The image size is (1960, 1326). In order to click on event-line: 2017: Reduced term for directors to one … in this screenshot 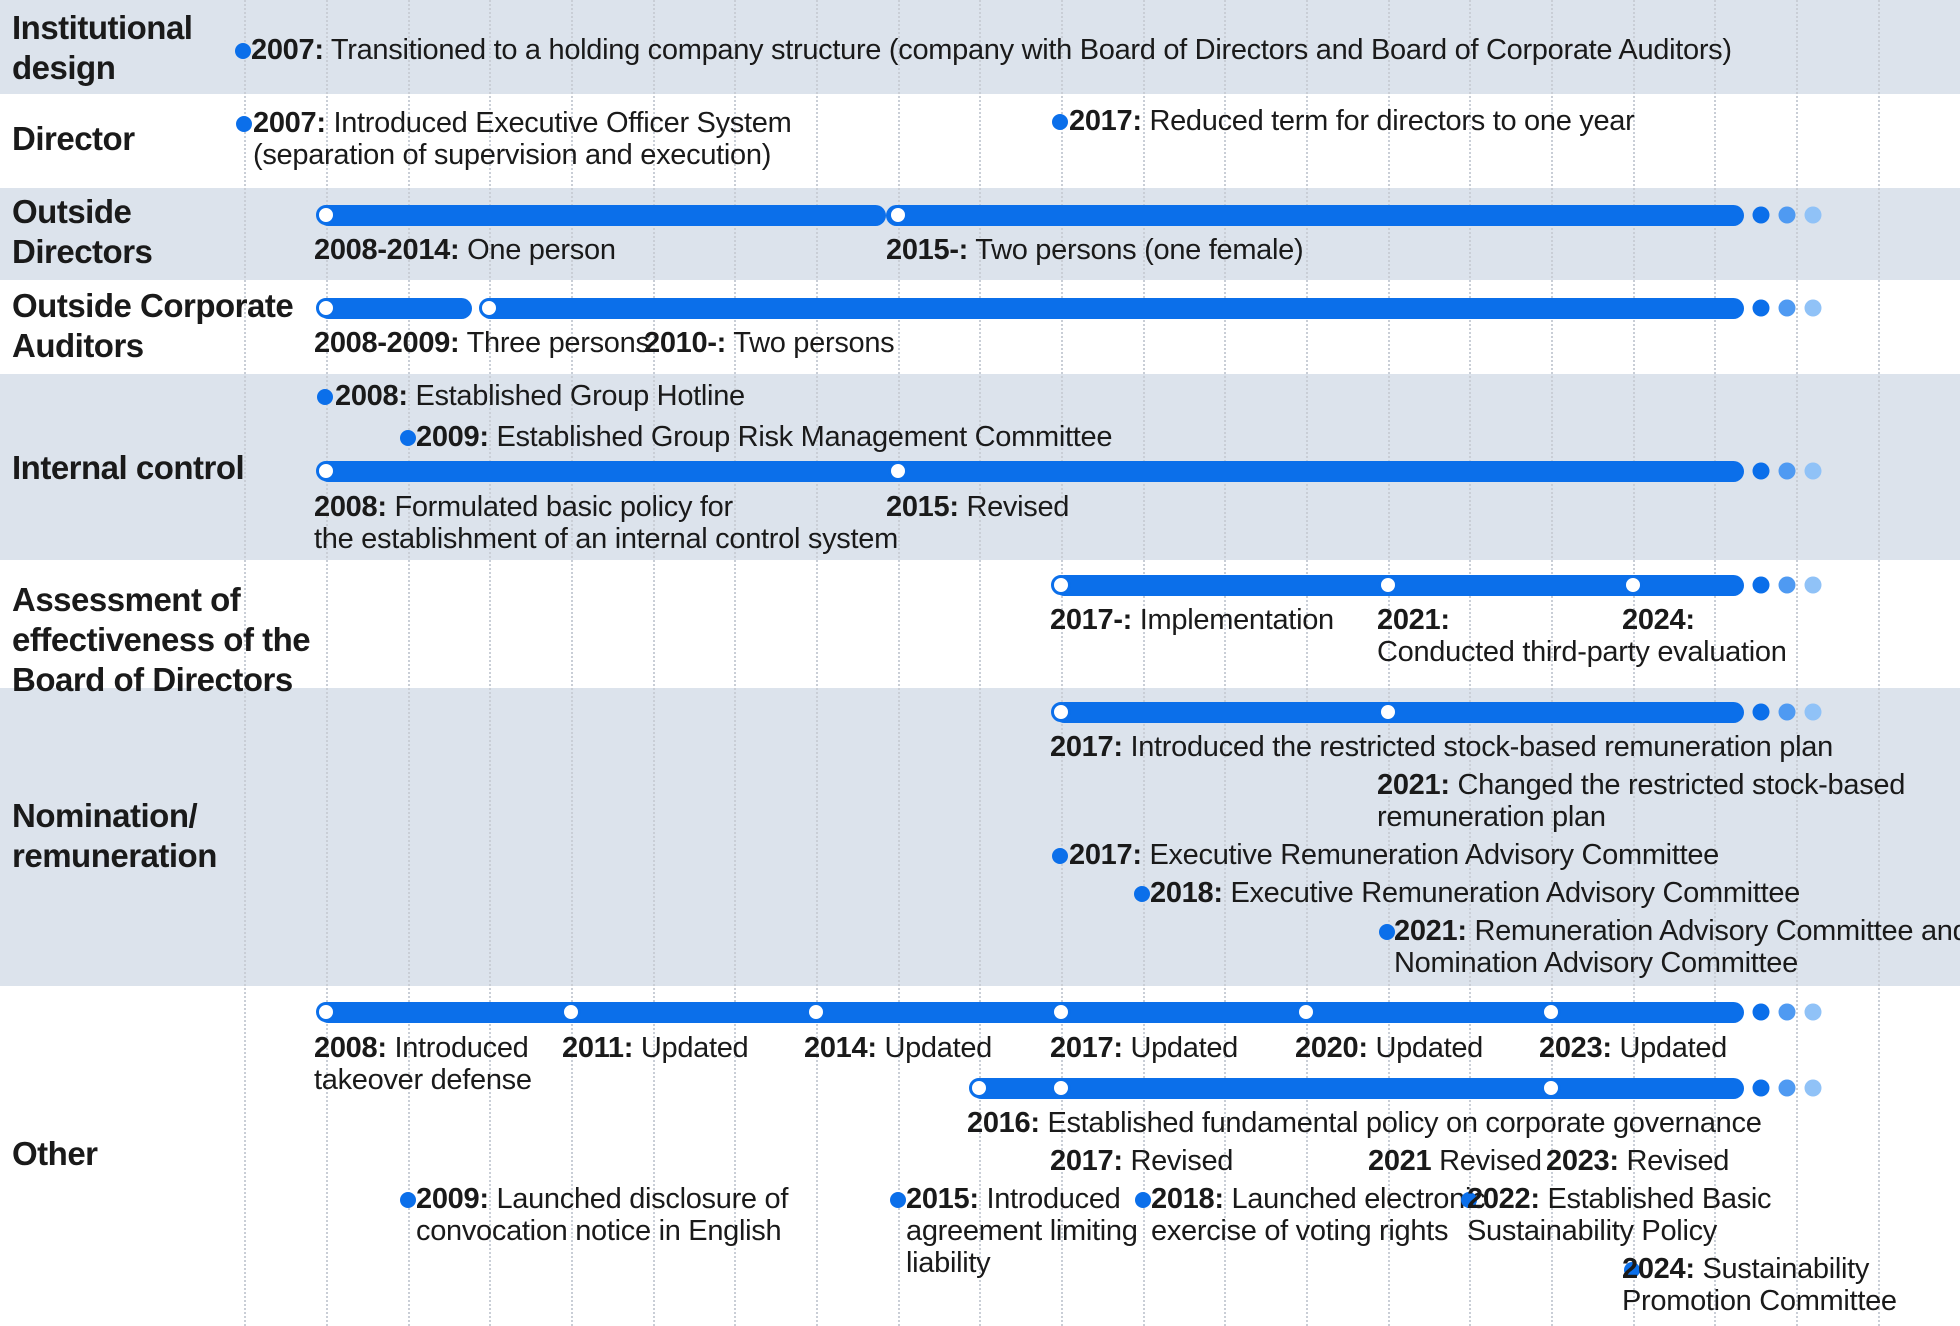, I will do `click(1352, 121)`.